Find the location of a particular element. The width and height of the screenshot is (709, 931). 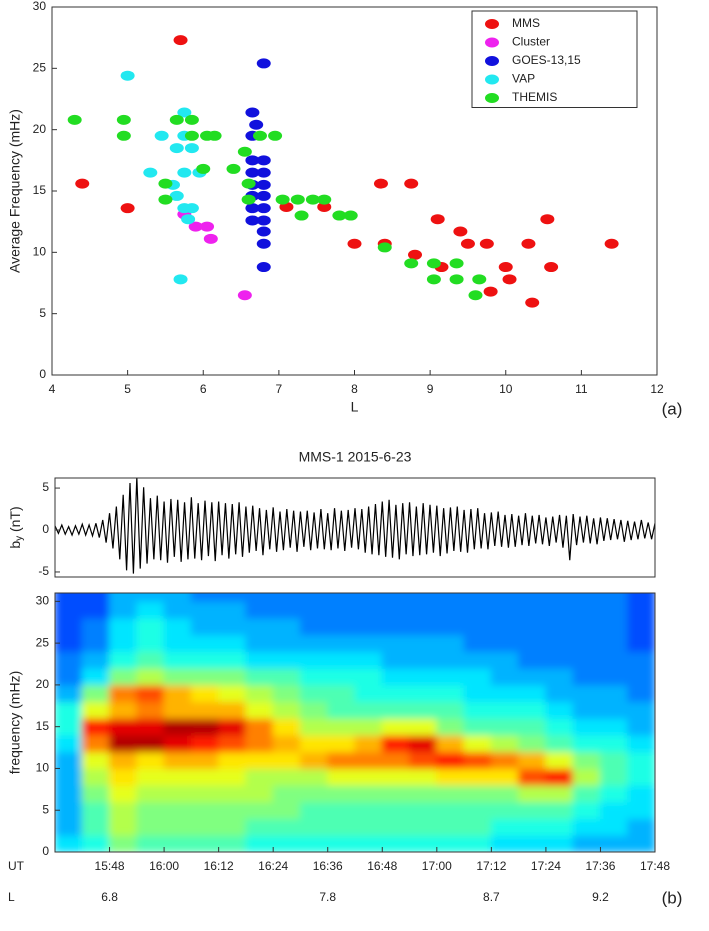

x-tick-label: 16:36 is located at coordinates (328, 866).